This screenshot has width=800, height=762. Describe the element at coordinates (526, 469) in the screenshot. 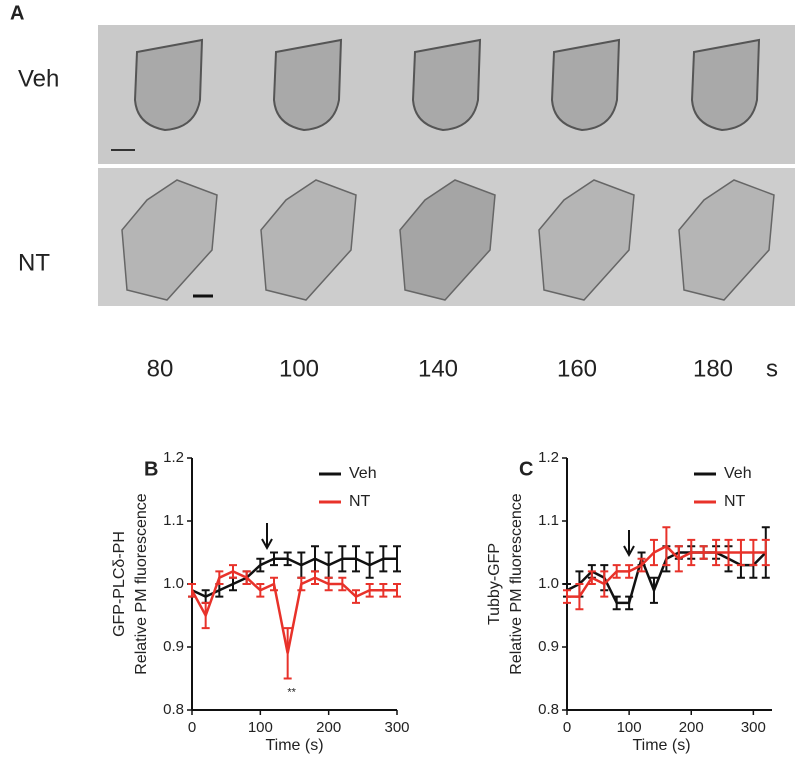

I see `panel-label: C` at that location.